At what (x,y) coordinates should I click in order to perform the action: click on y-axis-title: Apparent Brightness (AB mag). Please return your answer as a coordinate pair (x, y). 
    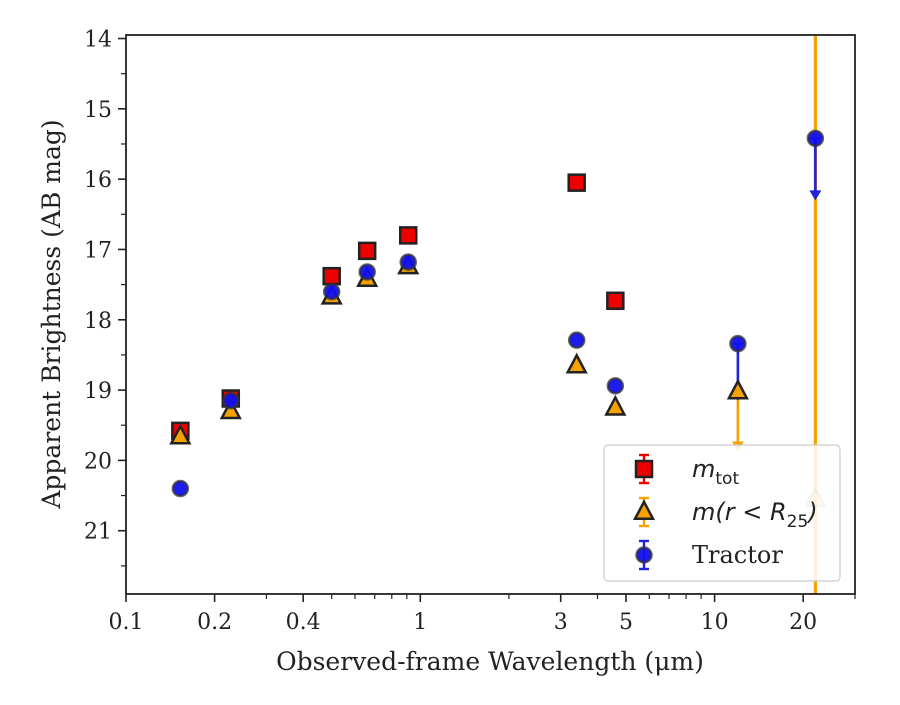
    Looking at the image, I should click on (51, 314).